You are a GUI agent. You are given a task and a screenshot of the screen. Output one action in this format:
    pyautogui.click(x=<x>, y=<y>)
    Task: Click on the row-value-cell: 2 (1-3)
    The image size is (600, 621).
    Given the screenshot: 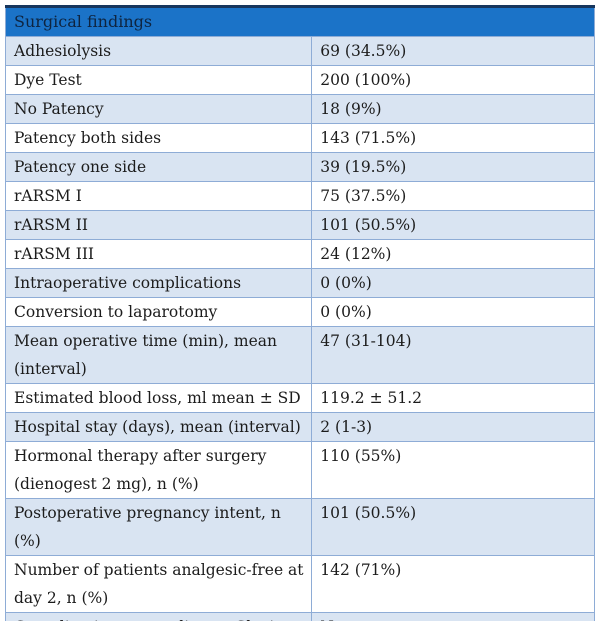 What is the action you would take?
    pyautogui.click(x=453, y=427)
    